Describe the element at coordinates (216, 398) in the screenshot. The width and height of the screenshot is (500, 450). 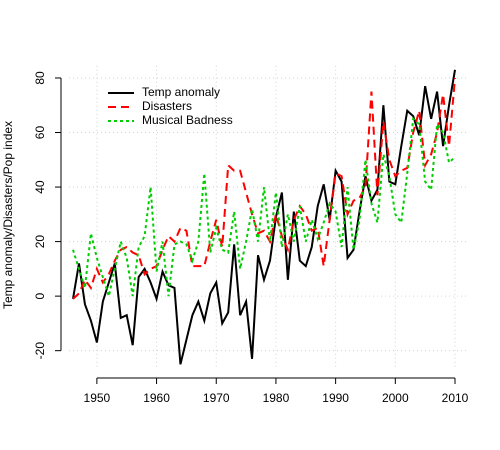
I see `x-tick-label: 1970` at that location.